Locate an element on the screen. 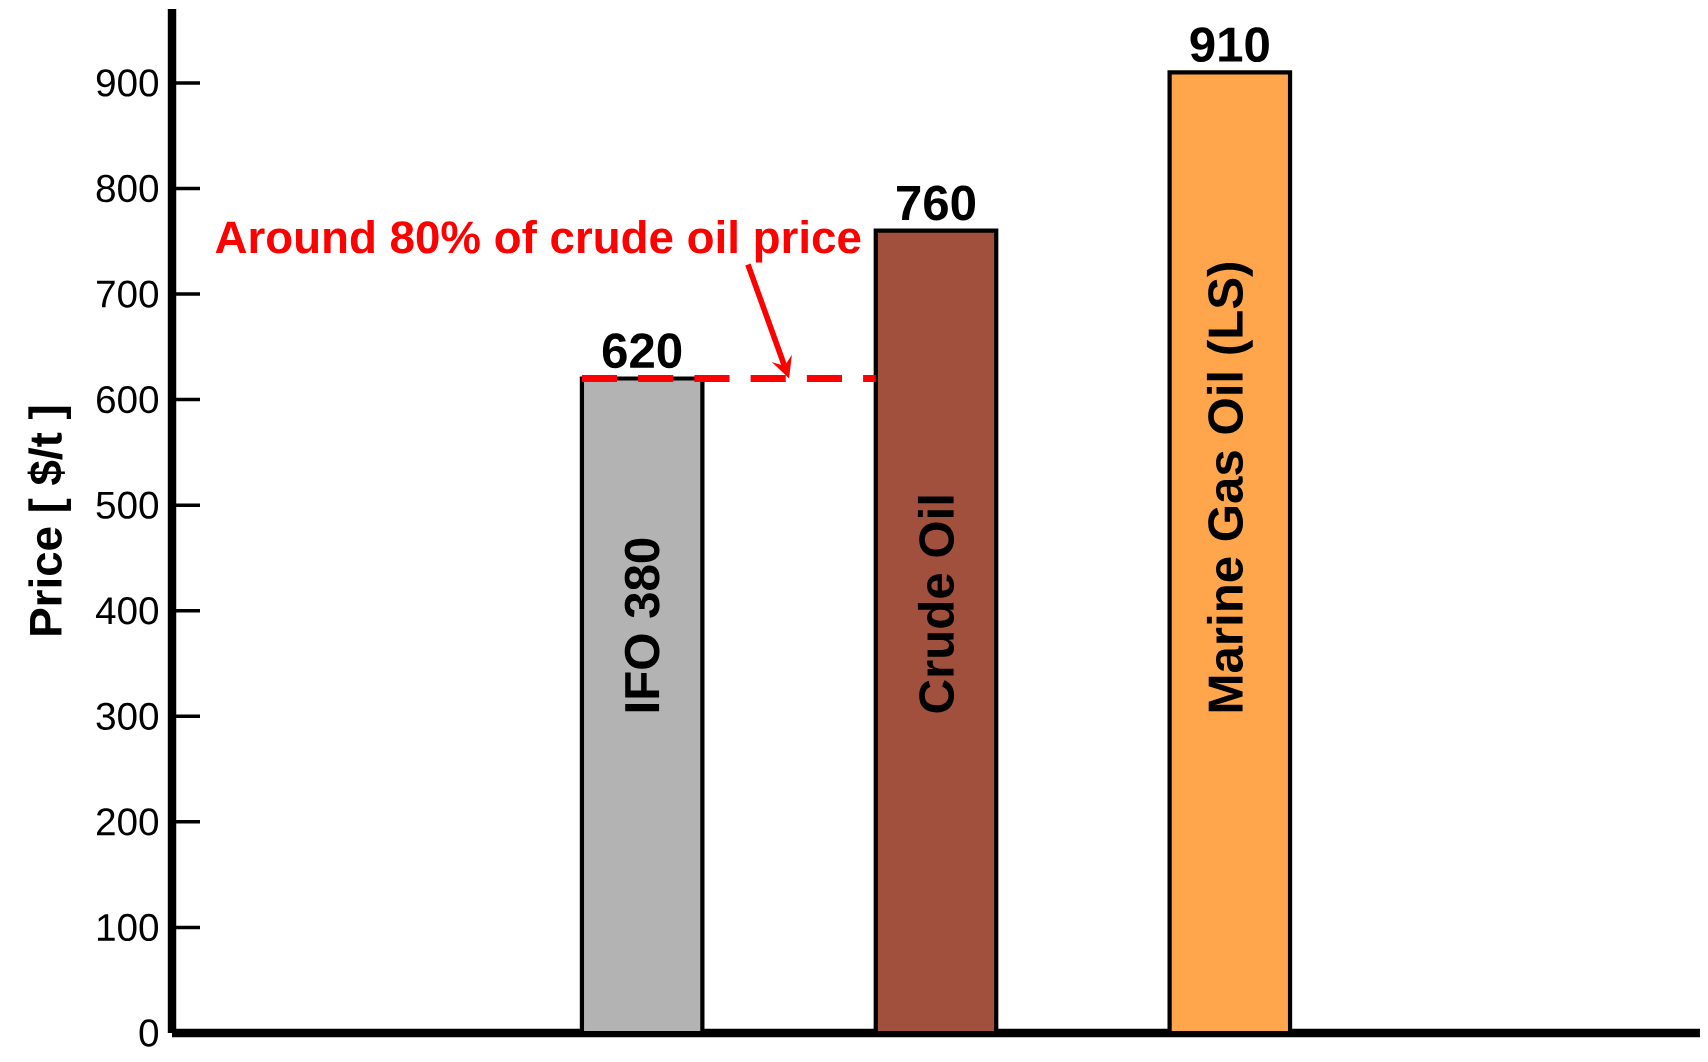  x-tick-label: Marine Gas Oil (LS) is located at coordinates (1229, 487).